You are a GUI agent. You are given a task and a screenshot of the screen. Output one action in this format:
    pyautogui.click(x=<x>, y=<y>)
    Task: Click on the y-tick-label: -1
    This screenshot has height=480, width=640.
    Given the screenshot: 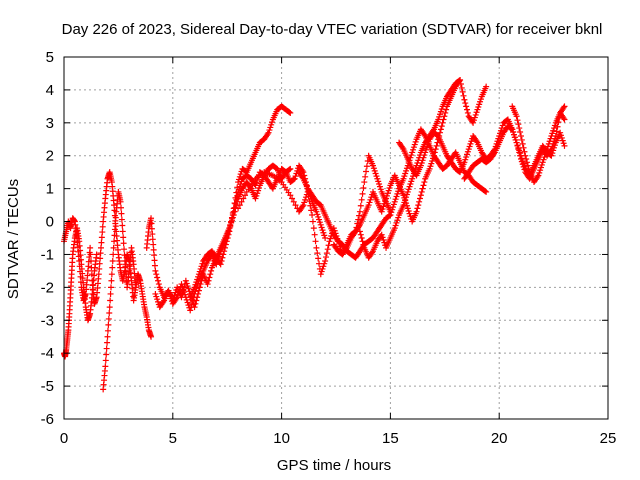 What is the action you would take?
    pyautogui.click(x=47, y=254)
    